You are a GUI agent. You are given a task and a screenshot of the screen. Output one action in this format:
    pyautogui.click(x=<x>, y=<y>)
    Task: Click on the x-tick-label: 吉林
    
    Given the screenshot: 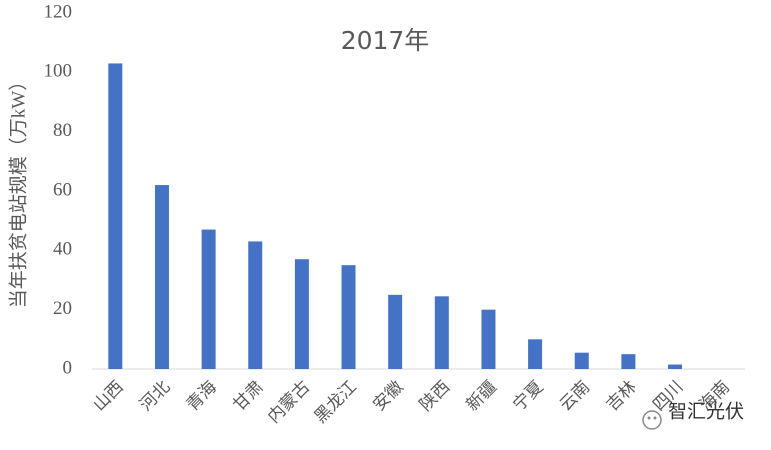 What is the action you would take?
    pyautogui.click(x=621, y=395)
    